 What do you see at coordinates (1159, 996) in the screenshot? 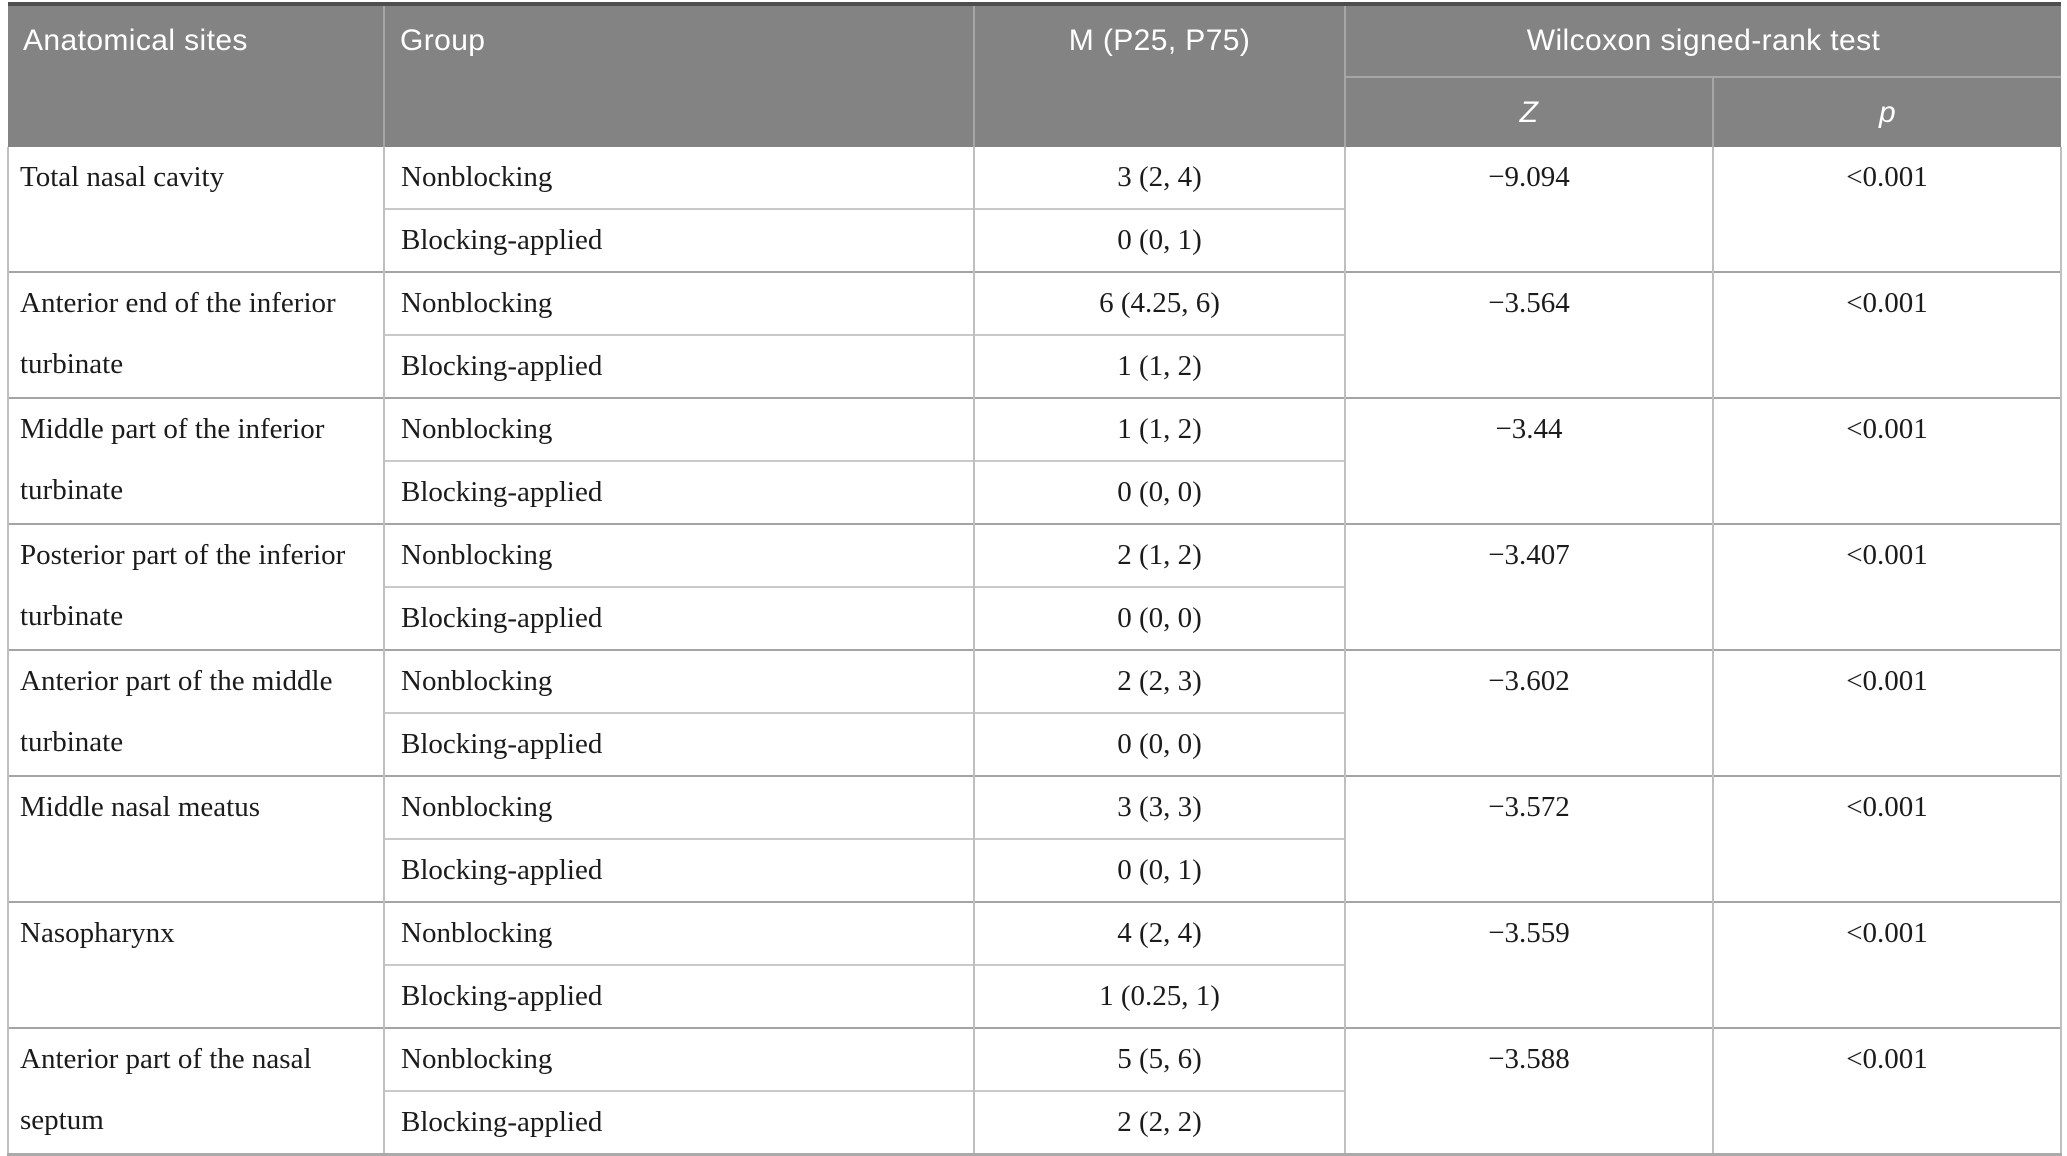
I see `median-cell: 1 (0.25, 1)` at bounding box center [1159, 996].